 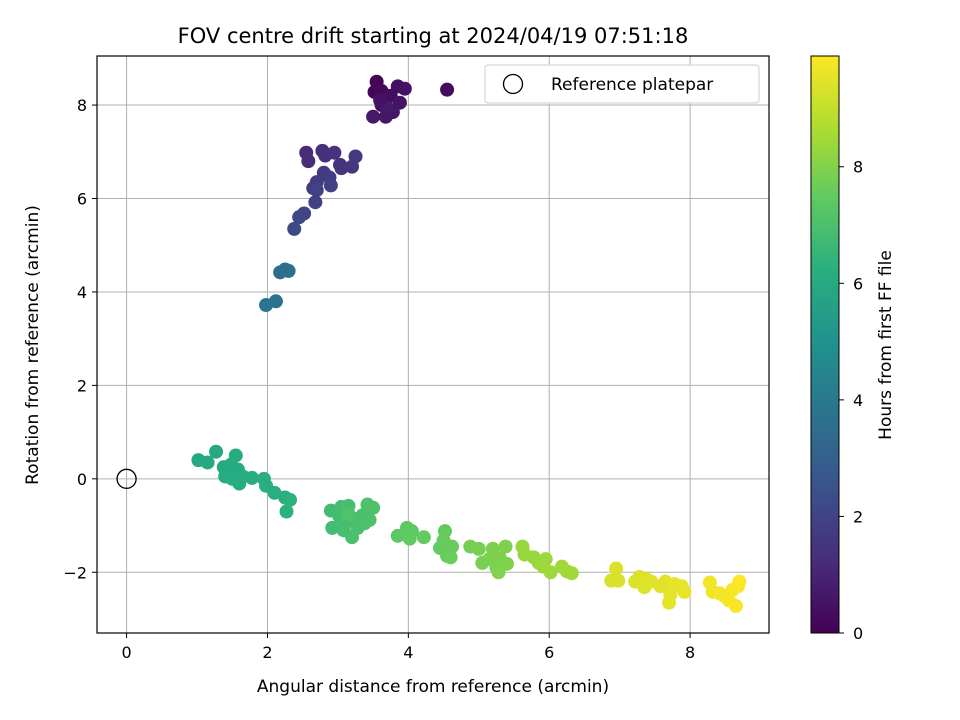 I want to click on y-tick-label: 6, so click(x=82, y=198).